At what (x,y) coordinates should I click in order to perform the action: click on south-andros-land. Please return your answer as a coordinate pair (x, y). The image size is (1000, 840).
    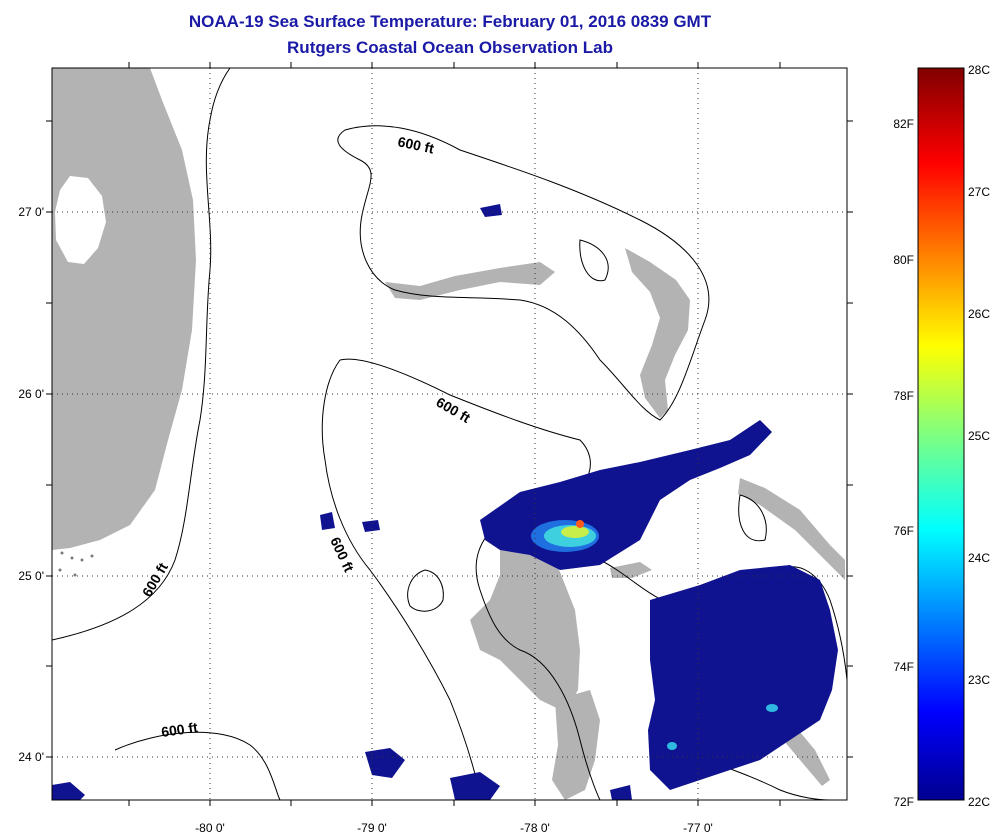
    Looking at the image, I should click on (576, 745).